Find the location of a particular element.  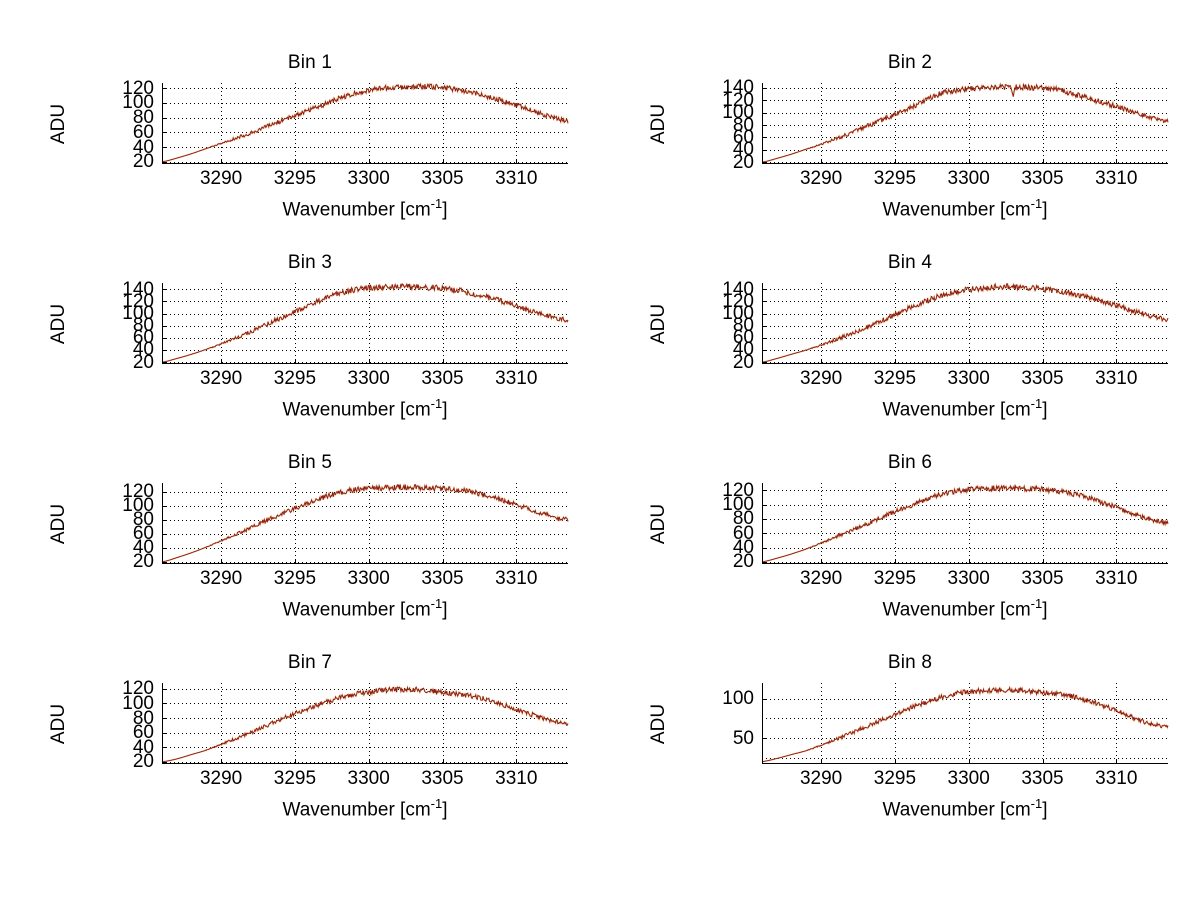

x-axis-label-text: Wavenumber [cm is located at coordinates (356, 410).